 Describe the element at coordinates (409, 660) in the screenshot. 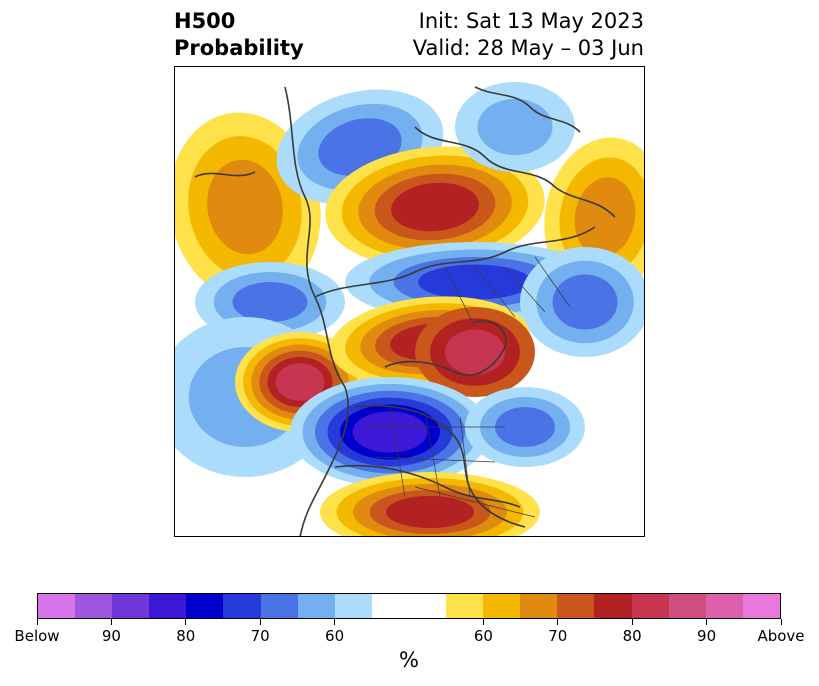

I see `colorbar-unit-label: %` at that location.